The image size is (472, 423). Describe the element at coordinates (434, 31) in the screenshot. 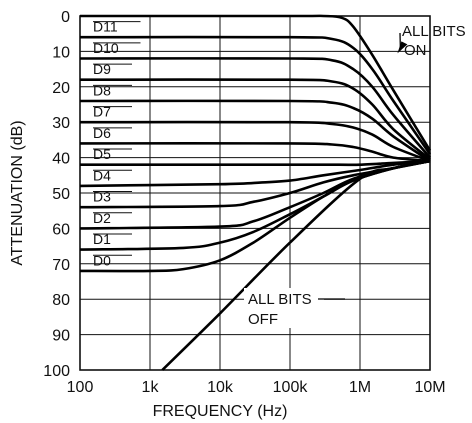

I see `annotation-all-bits-on-line1: ALL BITS` at that location.